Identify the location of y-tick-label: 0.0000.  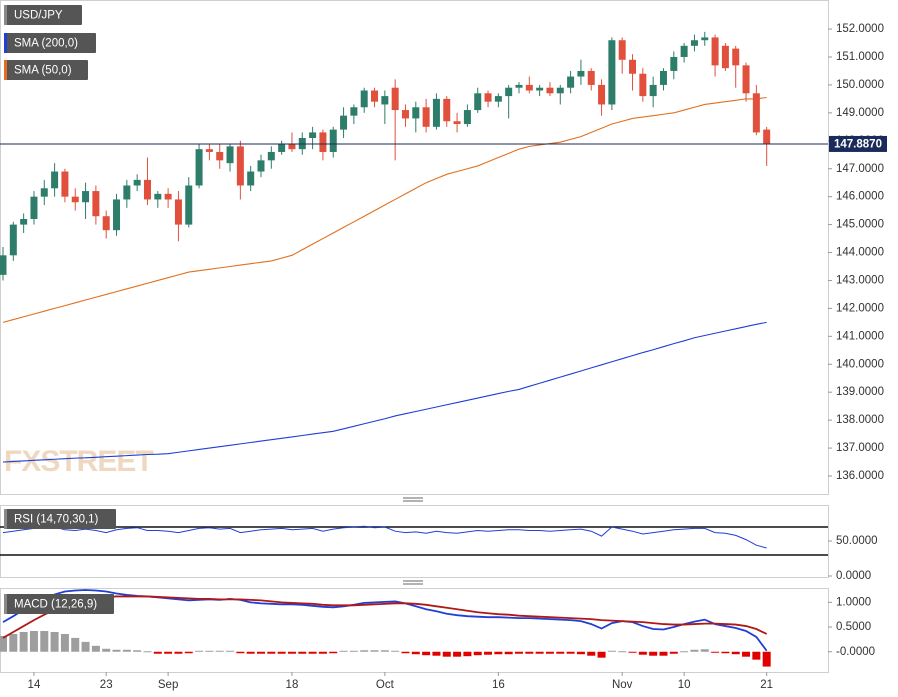
(853, 576).